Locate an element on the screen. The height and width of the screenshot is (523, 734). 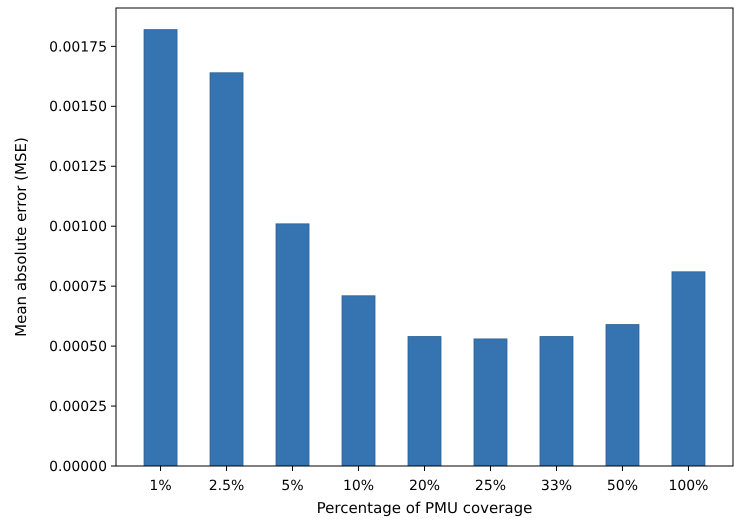
x-tick-label: 5% is located at coordinates (292, 486).